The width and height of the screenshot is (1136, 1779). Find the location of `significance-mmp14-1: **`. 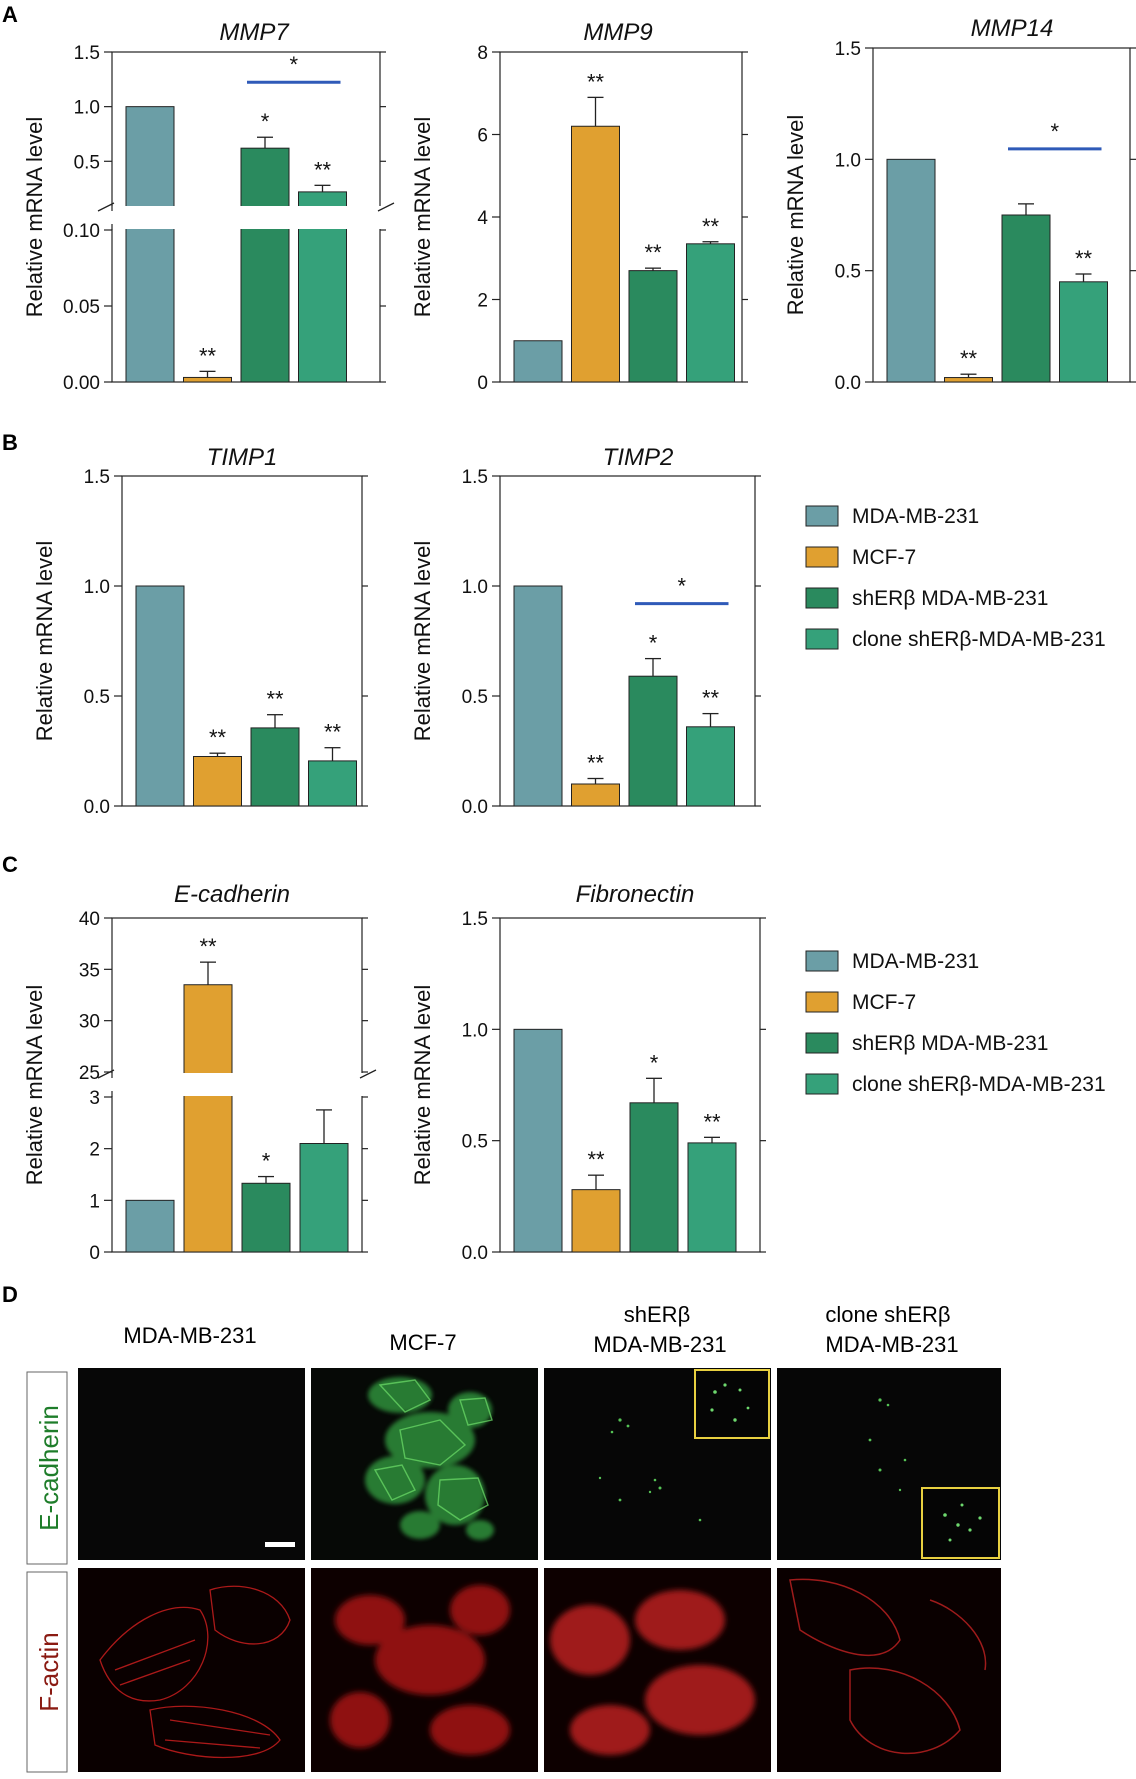

significance-mmp14-1: ** is located at coordinates (969, 358).